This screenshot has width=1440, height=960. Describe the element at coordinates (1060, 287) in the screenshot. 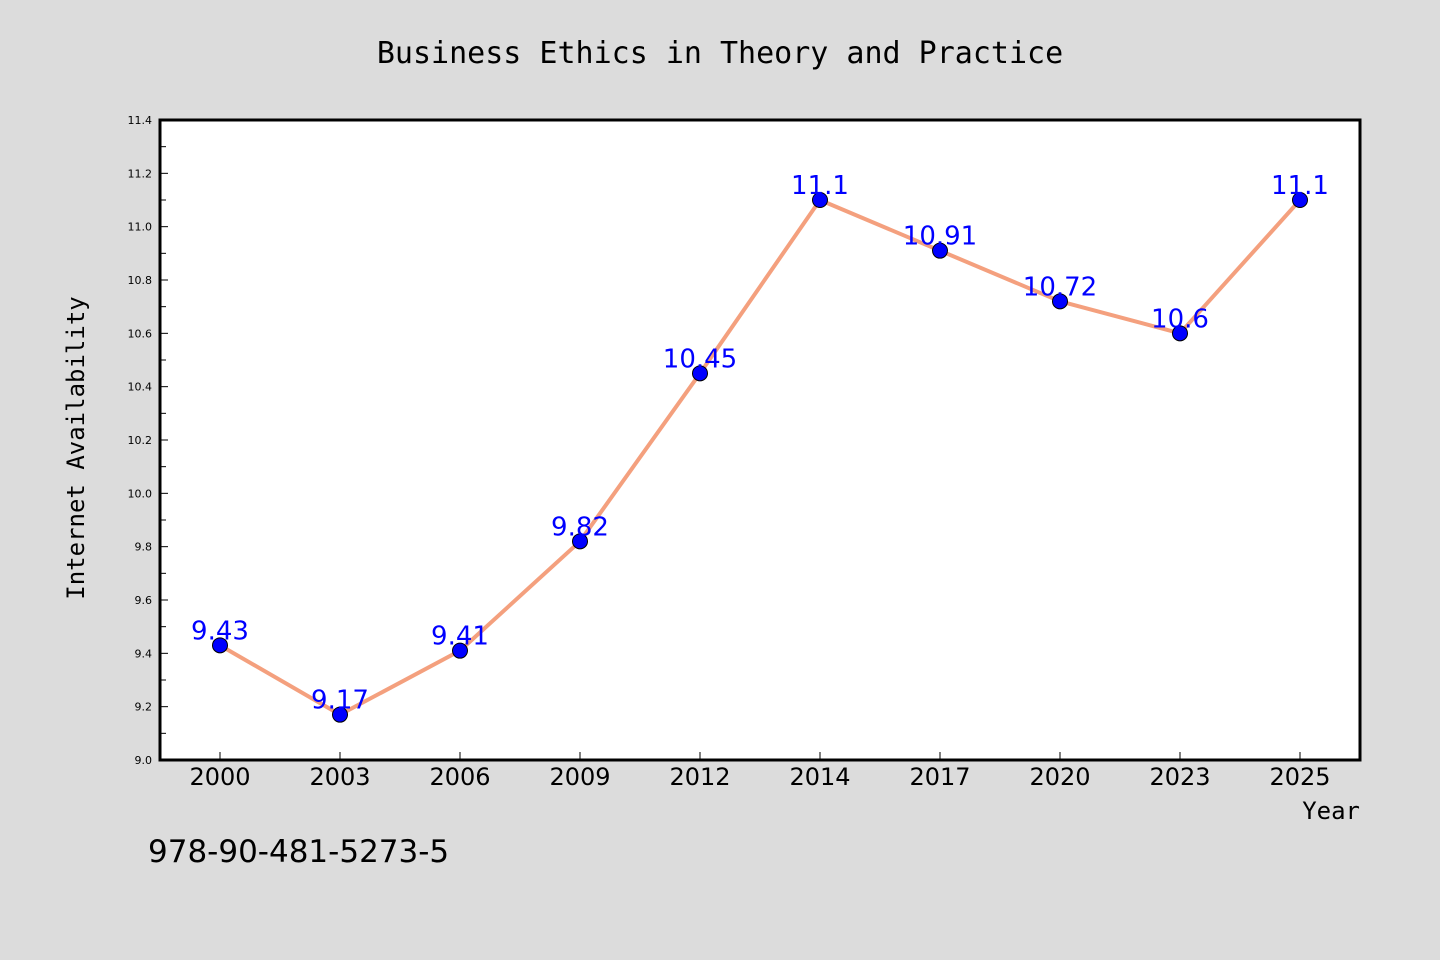

I see `data-label: 10.72` at that location.